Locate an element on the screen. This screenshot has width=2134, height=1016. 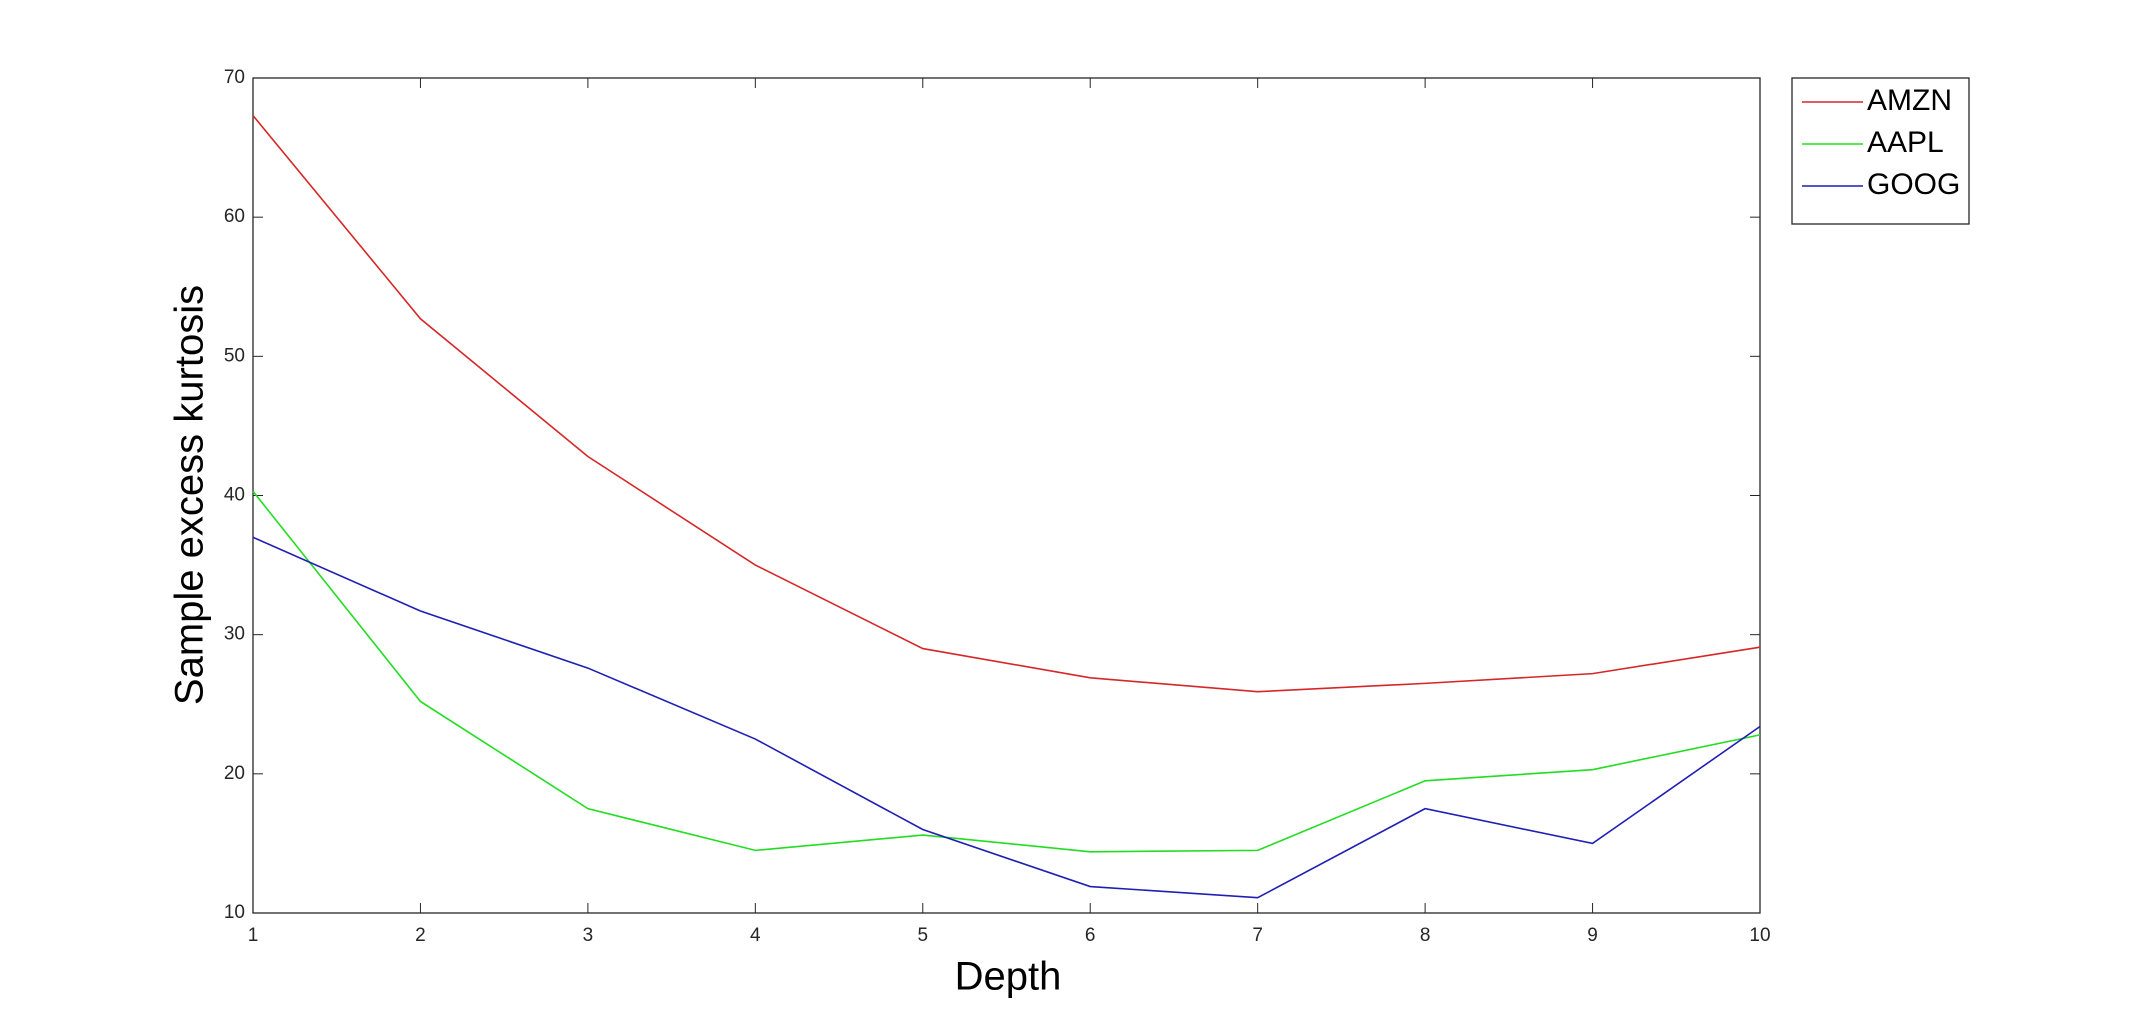
x-tick-label: 3 is located at coordinates (588, 935).